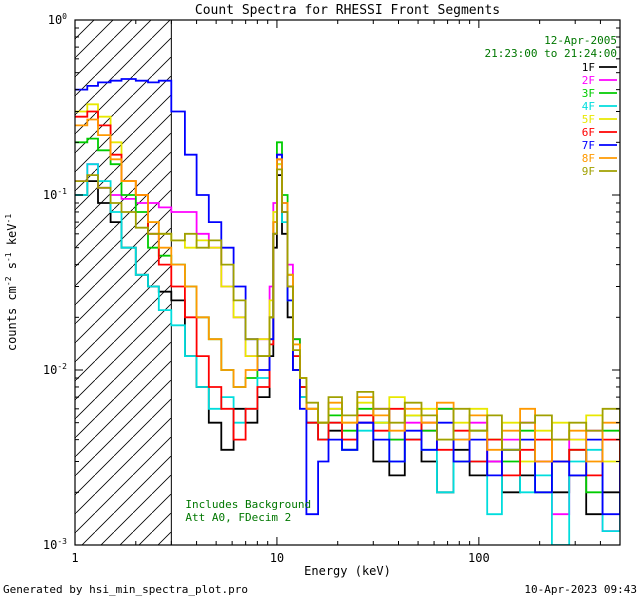 The height and width of the screenshot is (600, 640). I want to click on legend-label-1F: 1F, so click(588, 67).